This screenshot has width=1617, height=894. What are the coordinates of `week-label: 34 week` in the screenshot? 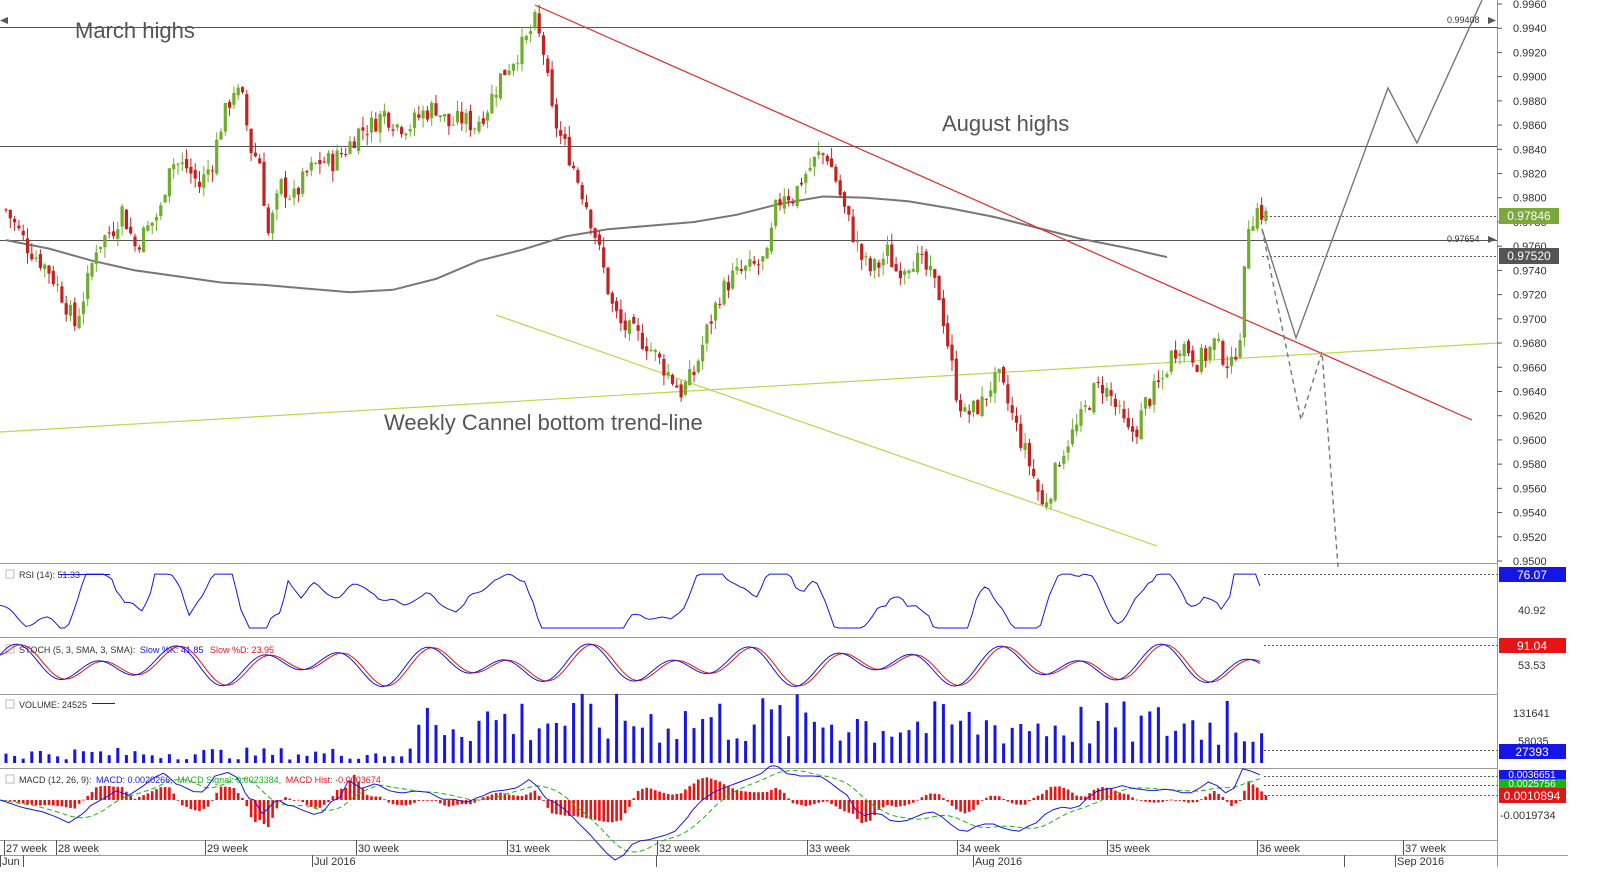 It's located at (979, 849).